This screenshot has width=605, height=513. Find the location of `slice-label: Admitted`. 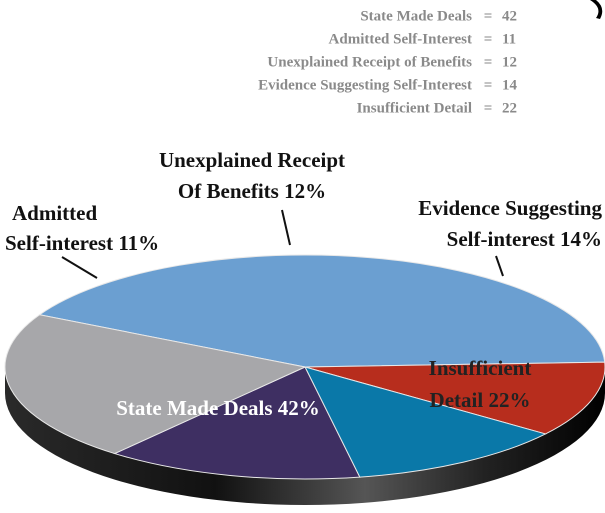

slice-label: Admitted is located at coordinates (54, 213).